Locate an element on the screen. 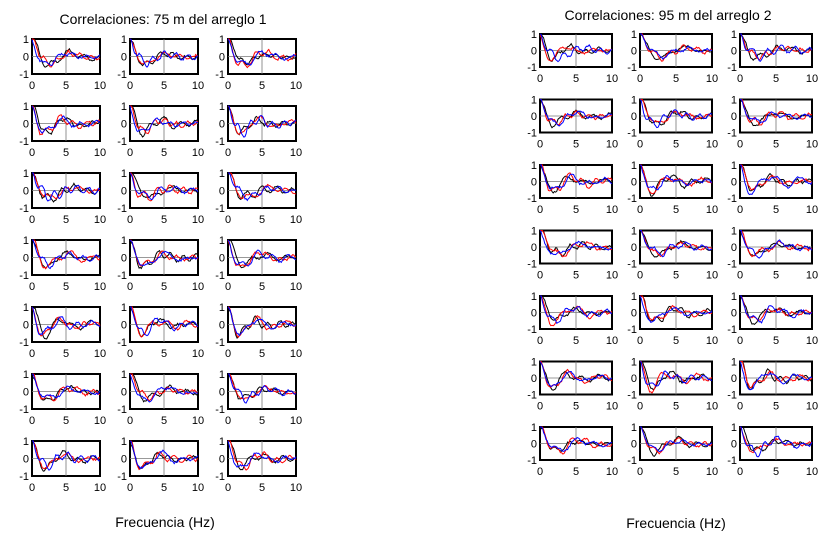 This screenshot has width=829, height=538. chart1-panel-r3-c3: 10-10 5 10 is located at coordinates (258, 197).